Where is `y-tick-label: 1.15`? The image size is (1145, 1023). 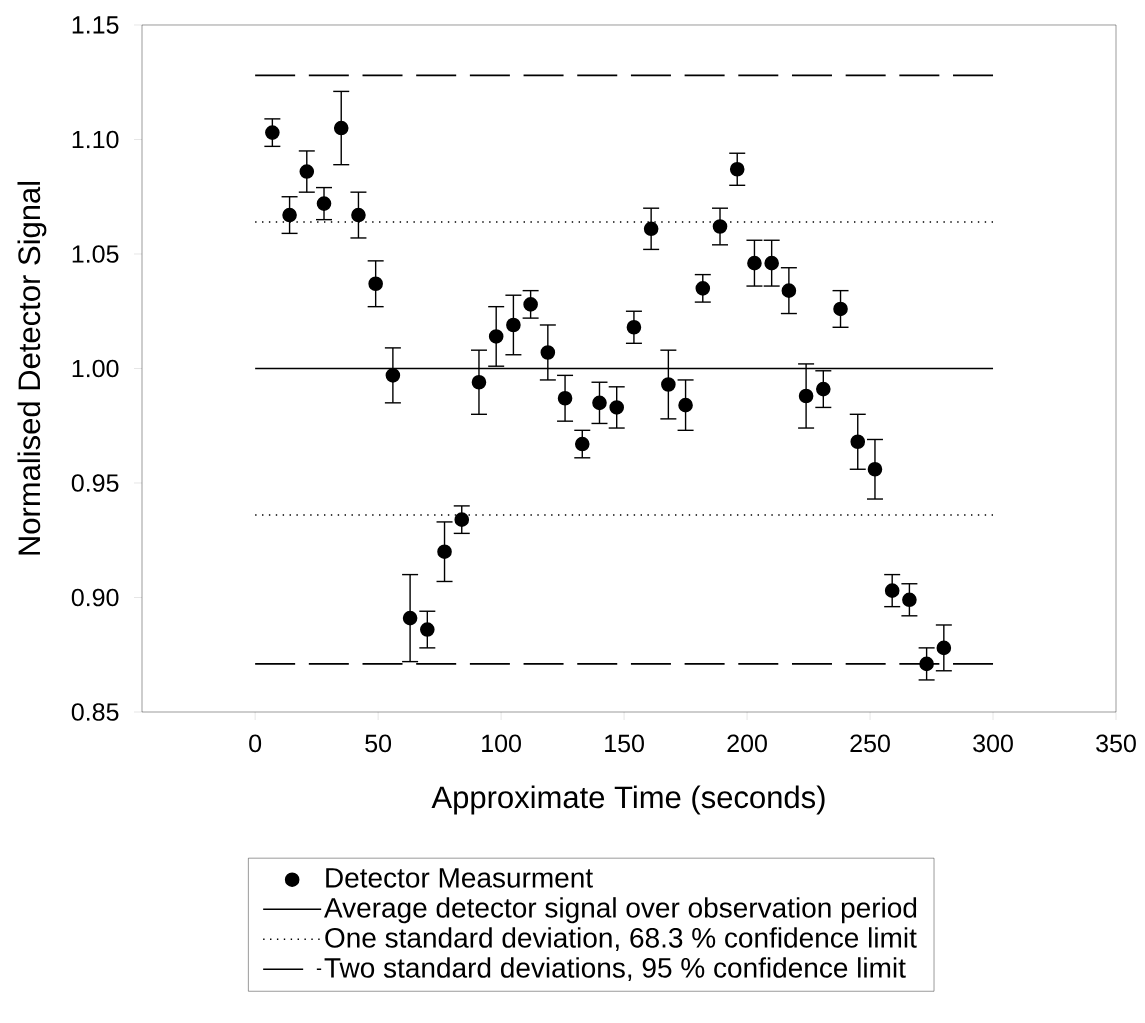 y-tick-label: 1.15 is located at coordinates (95, 25).